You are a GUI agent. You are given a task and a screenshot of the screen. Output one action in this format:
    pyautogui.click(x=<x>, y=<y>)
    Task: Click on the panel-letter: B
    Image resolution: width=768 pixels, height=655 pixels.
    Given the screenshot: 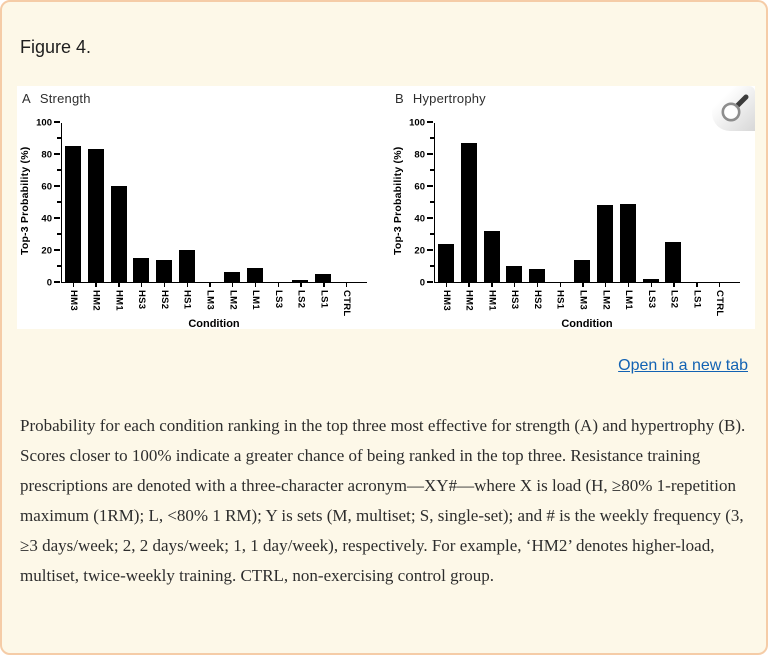 What is the action you would take?
    pyautogui.click(x=399, y=98)
    